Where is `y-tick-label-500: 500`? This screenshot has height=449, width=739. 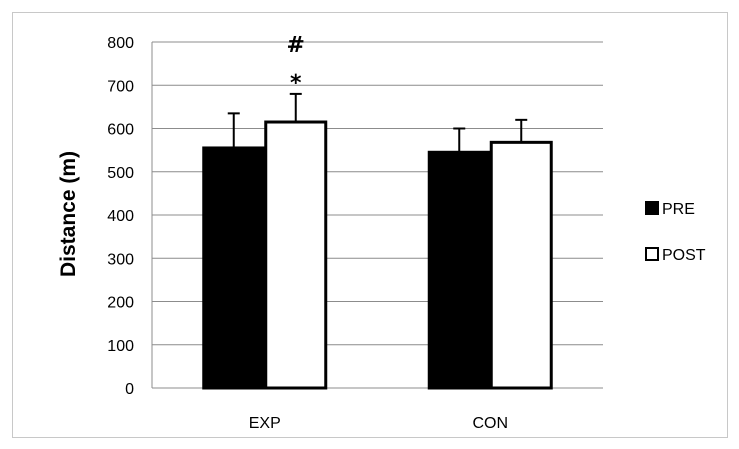
y-tick-label-500: 500 is located at coordinates (120, 173).